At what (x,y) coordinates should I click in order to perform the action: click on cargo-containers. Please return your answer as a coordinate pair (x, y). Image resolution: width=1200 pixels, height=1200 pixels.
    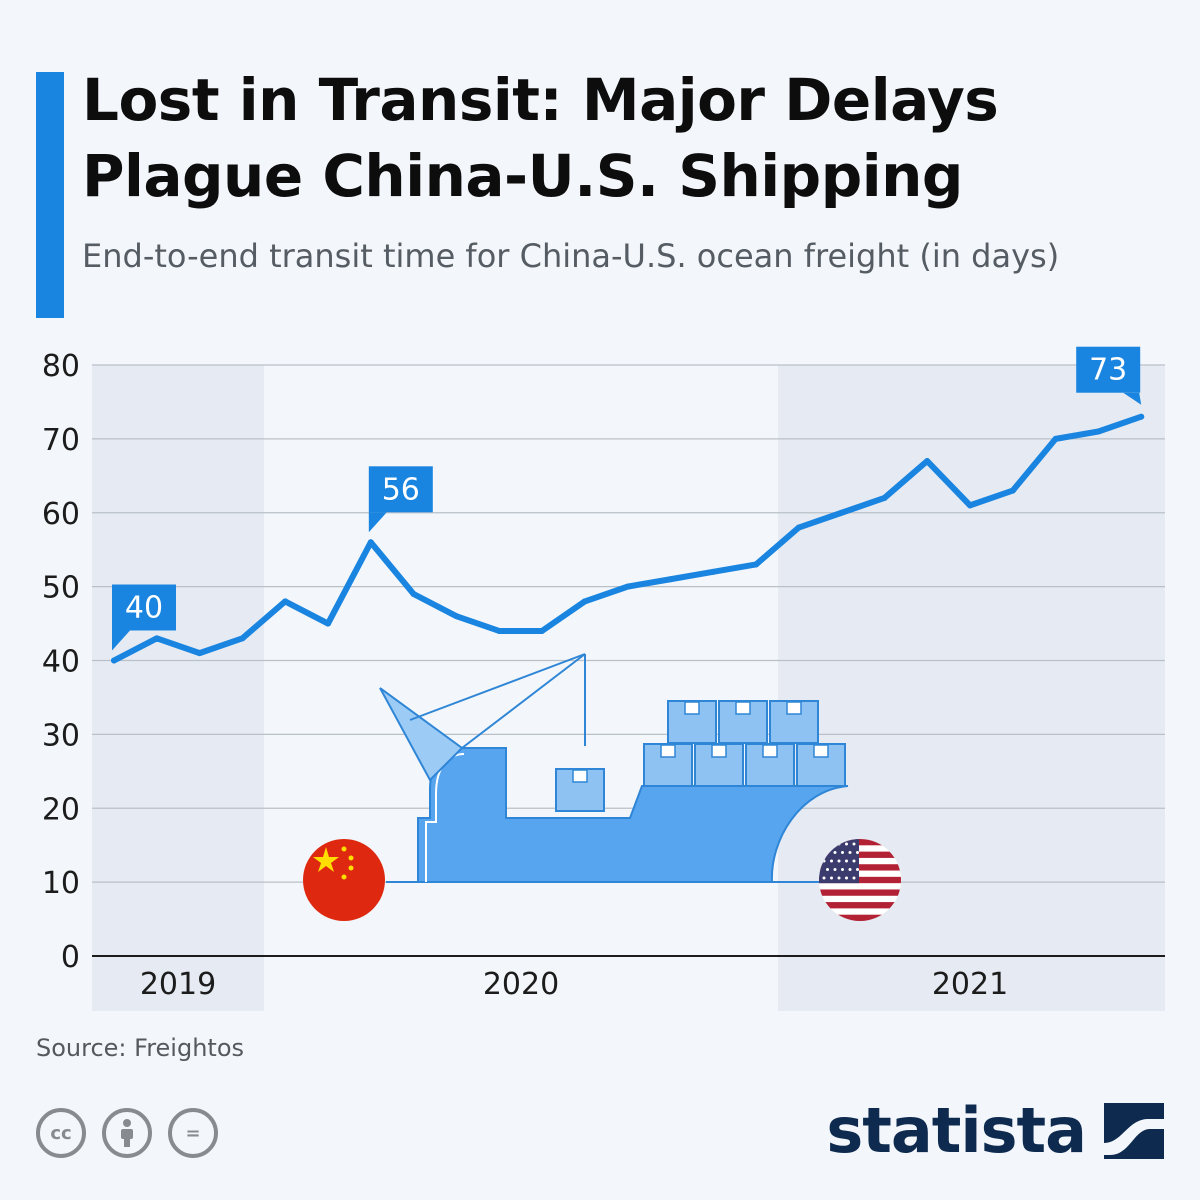
    Looking at the image, I should click on (700, 756).